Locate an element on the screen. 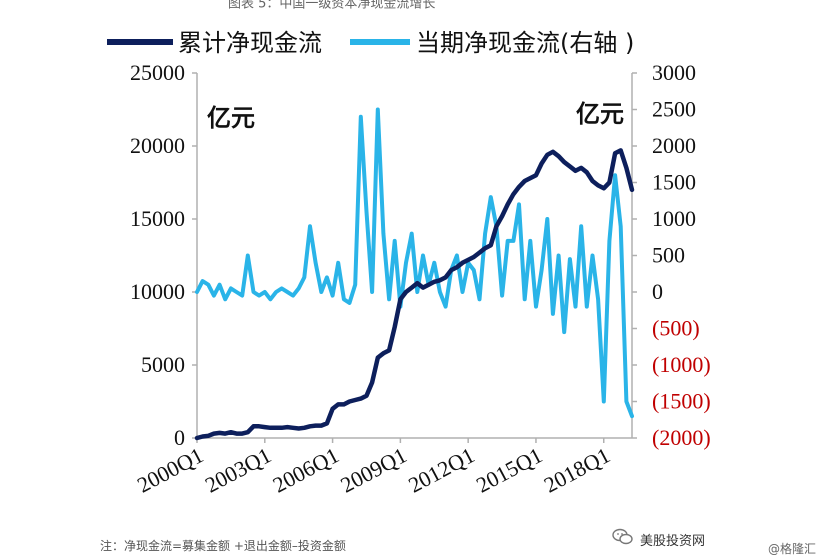 This screenshot has width=837, height=560. left-tick-label: 0 is located at coordinates (179, 437).